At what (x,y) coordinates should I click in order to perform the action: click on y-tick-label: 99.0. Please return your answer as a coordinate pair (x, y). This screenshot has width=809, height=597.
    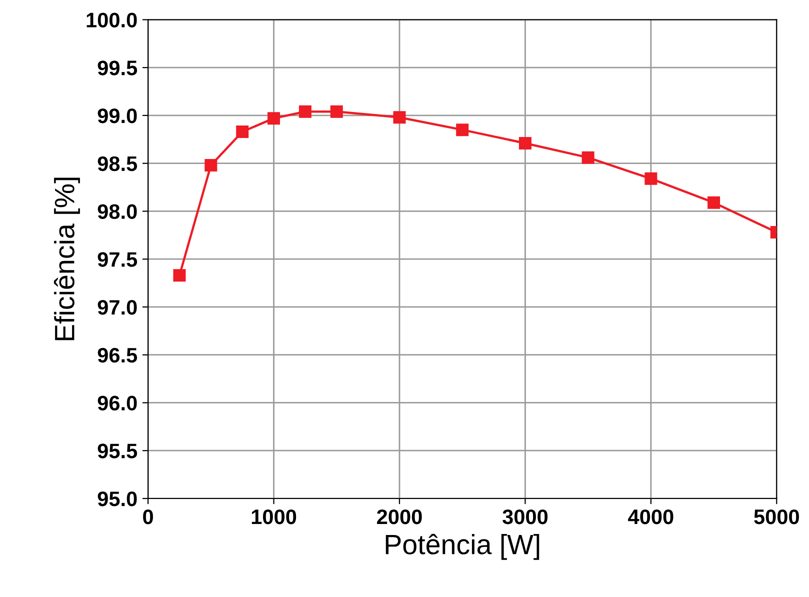
    Looking at the image, I should click on (117, 116).